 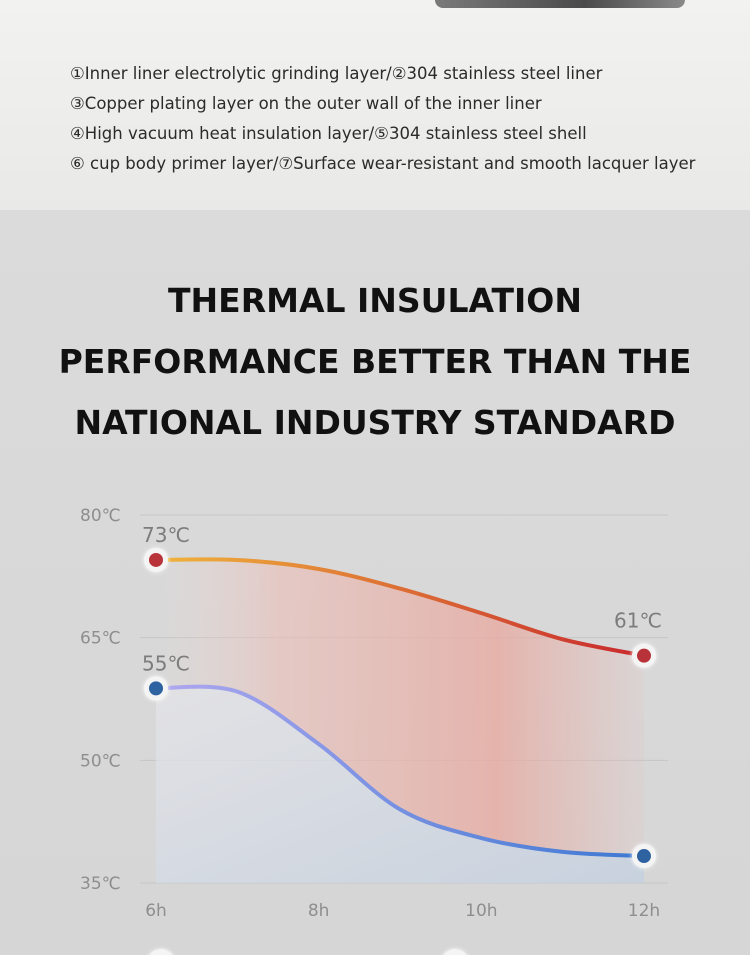 I want to click on heading-line-1: THERMAL INSULATION, so click(x=375, y=300).